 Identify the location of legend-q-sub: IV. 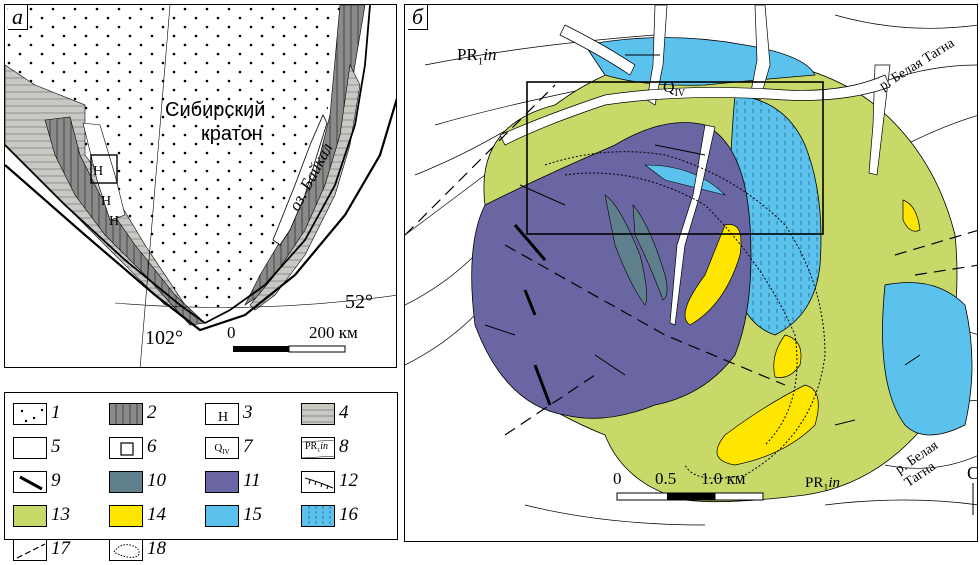
(226, 452).